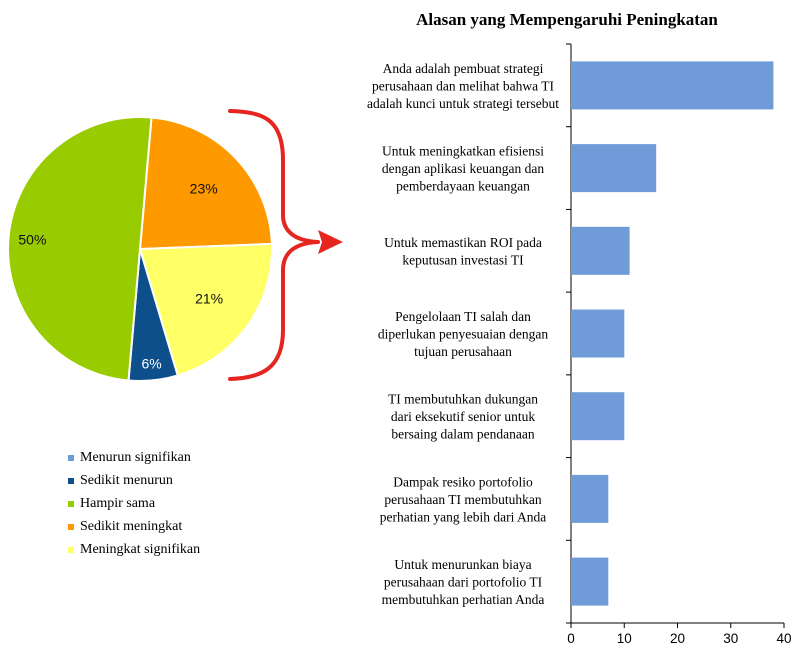 The image size is (795, 649). Describe the element at coordinates (274, 245) in the screenshot. I see `bracket-curve` at that location.